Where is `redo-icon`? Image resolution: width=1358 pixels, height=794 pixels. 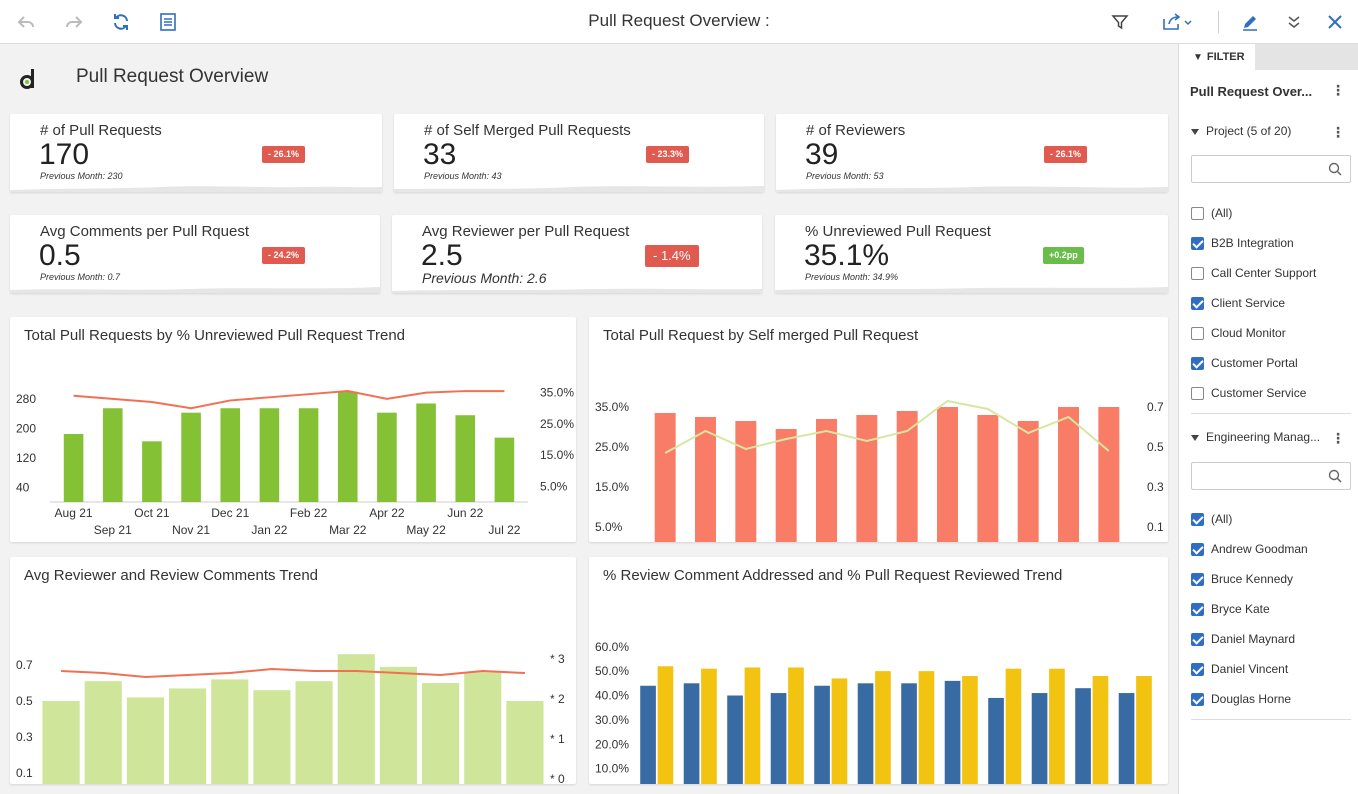
redo-icon is located at coordinates (74, 22).